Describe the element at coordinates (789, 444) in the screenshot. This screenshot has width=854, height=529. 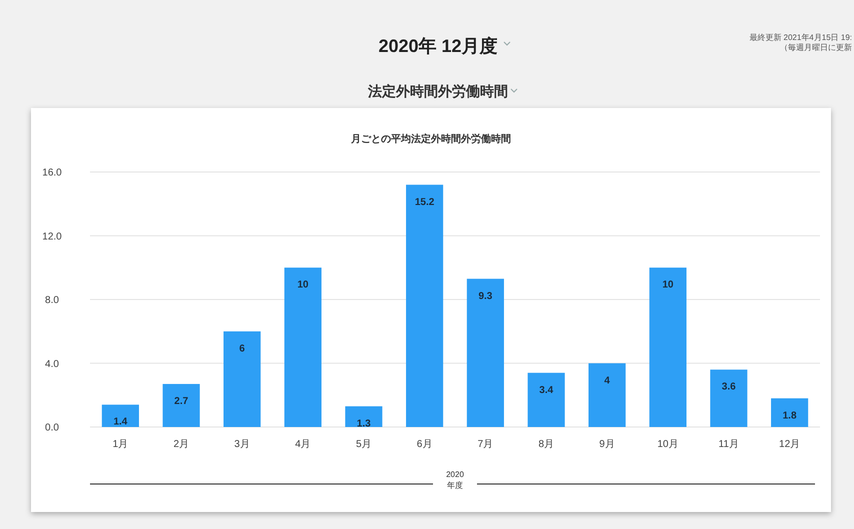
I see `x-tick-label: 12月` at that location.